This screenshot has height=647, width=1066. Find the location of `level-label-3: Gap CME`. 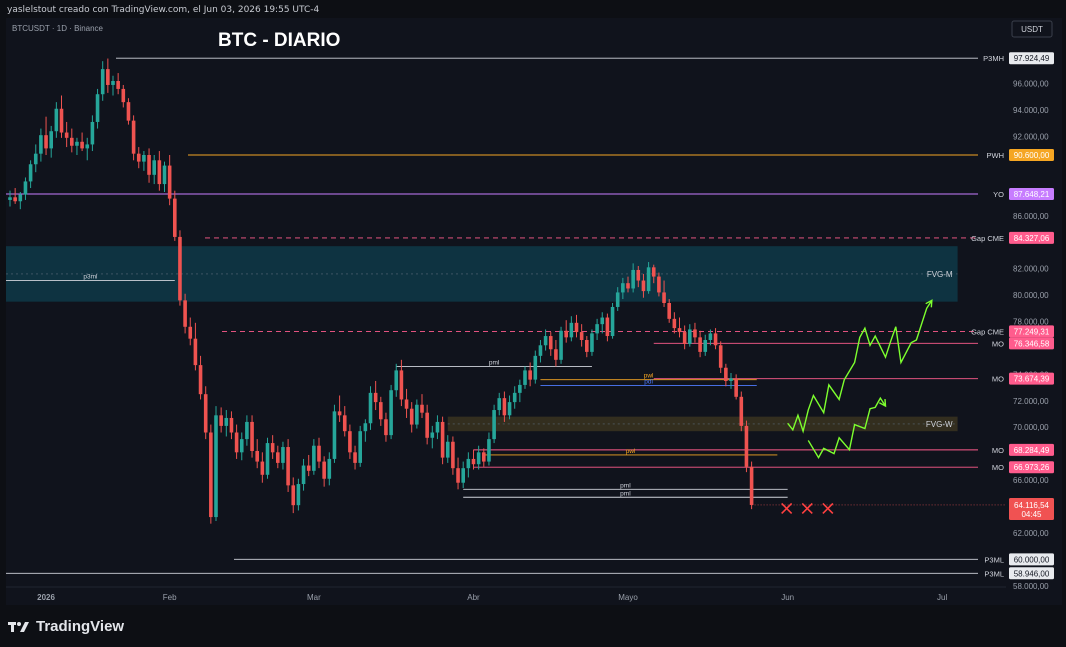

level-label-3: Gap CME is located at coordinates (987, 238).